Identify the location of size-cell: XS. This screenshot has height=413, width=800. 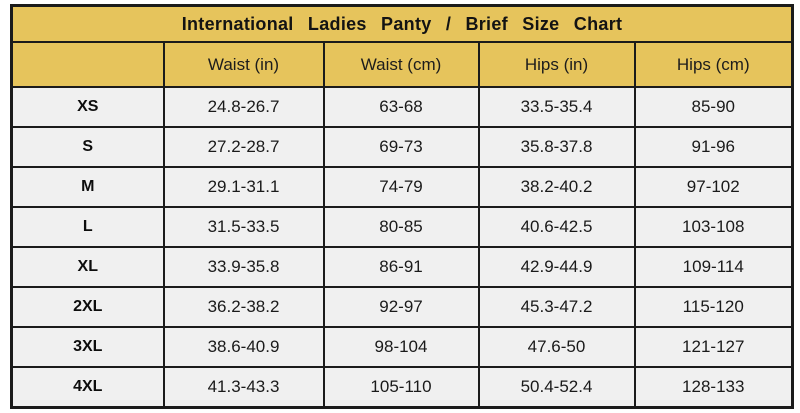
(87, 107).